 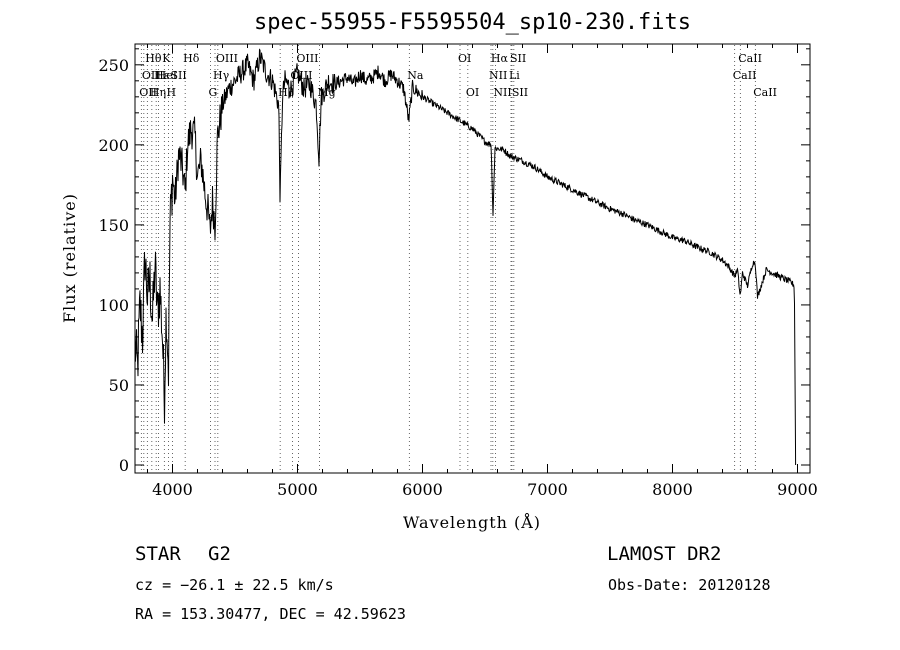 I want to click on y-tick-label-2: 100, so click(x=113, y=305).